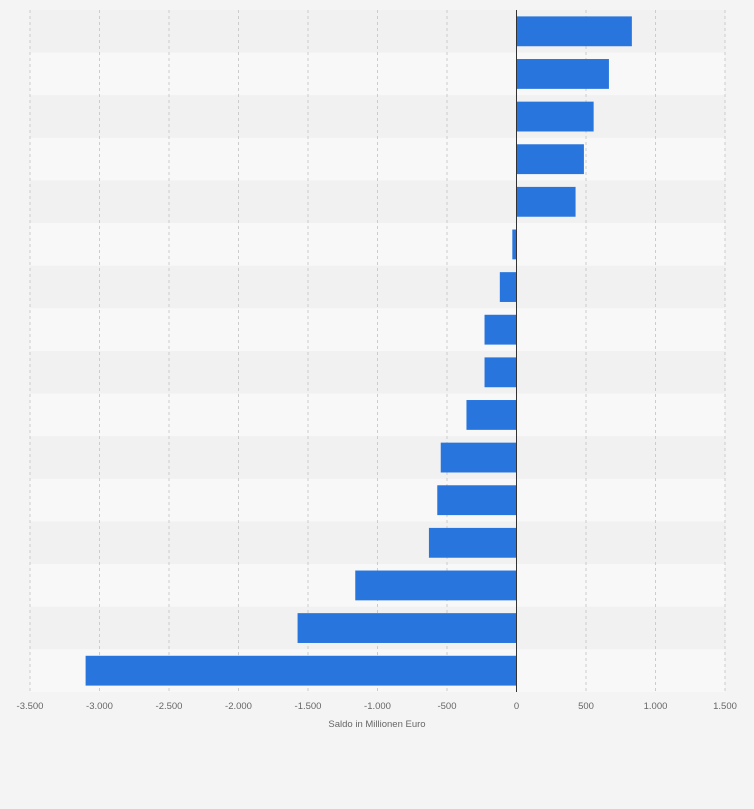 The height and width of the screenshot is (809, 754). Describe the element at coordinates (30, 706) in the screenshot. I see `x-tick-label: -3.500` at that location.